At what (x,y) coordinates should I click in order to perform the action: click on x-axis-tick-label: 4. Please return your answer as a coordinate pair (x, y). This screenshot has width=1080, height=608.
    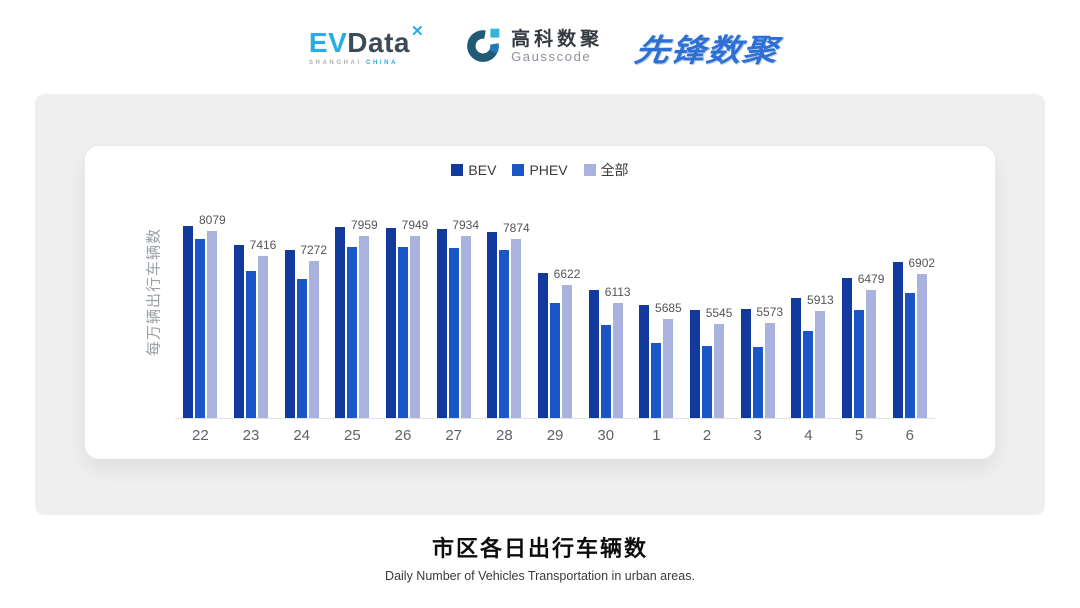
    Looking at the image, I should click on (808, 435).